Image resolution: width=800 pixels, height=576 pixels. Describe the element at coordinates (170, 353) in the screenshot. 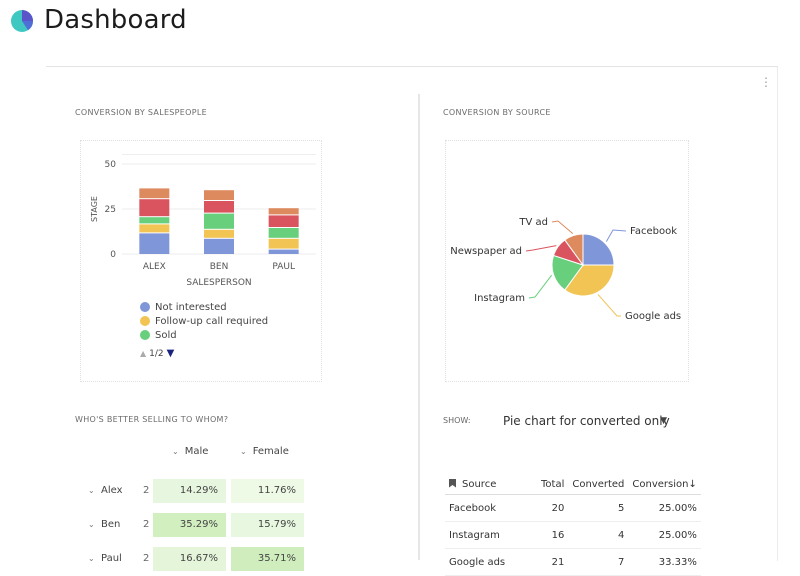

I see `pager-down-icon: ▼` at that location.